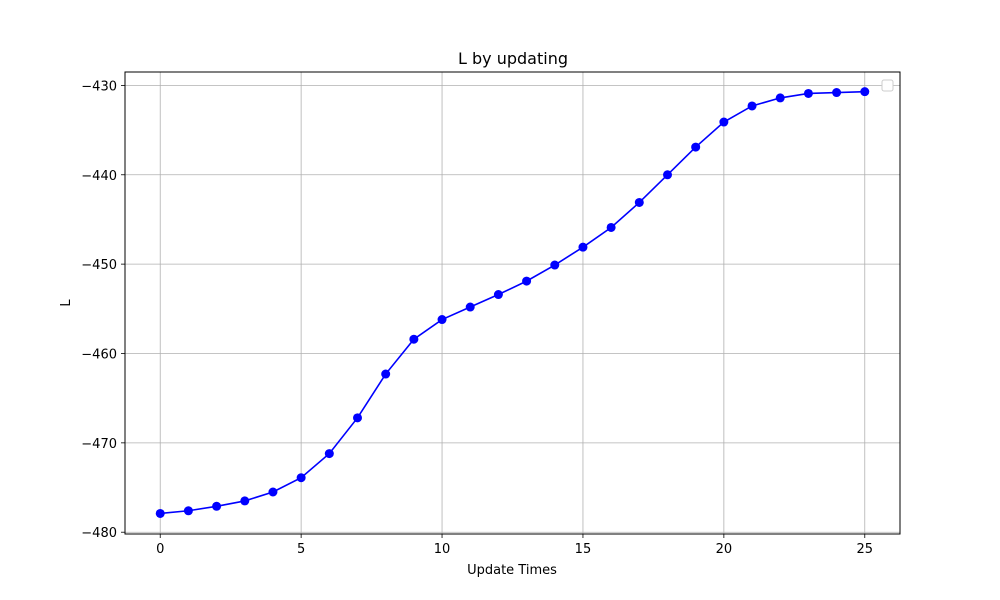 This screenshot has width=1000, height=600. What do you see at coordinates (99, 533) in the screenshot?
I see `y-tick-label: −480` at bounding box center [99, 533].